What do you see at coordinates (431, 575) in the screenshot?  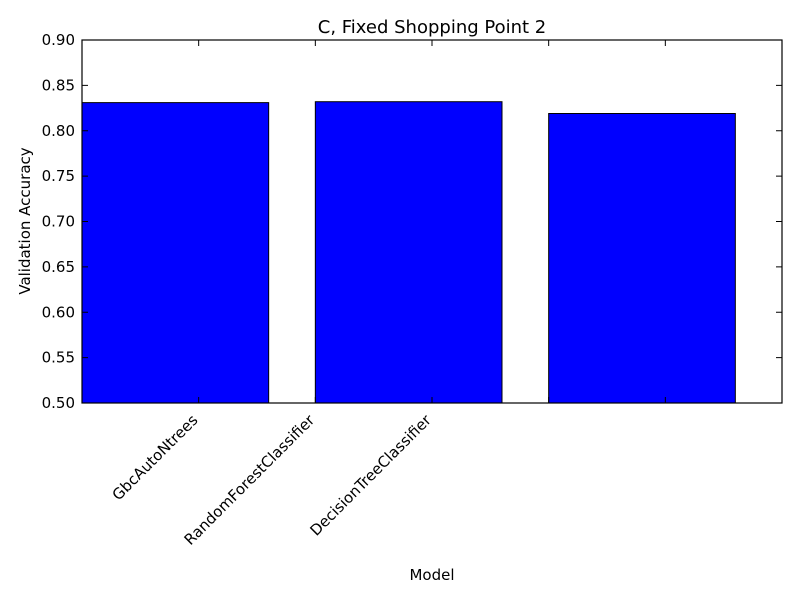 I see `x-axis-label: Model` at bounding box center [431, 575].